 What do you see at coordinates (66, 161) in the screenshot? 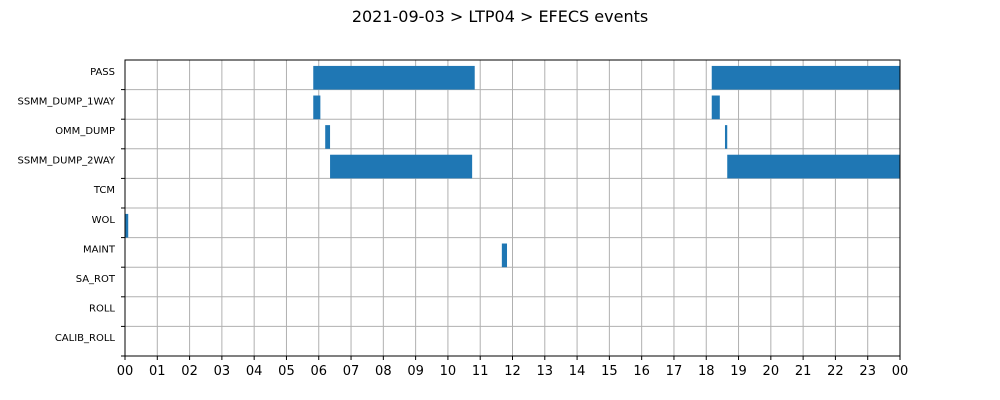
I see `y-tick-label: SSMM_DUMP_2WAY` at bounding box center [66, 161].